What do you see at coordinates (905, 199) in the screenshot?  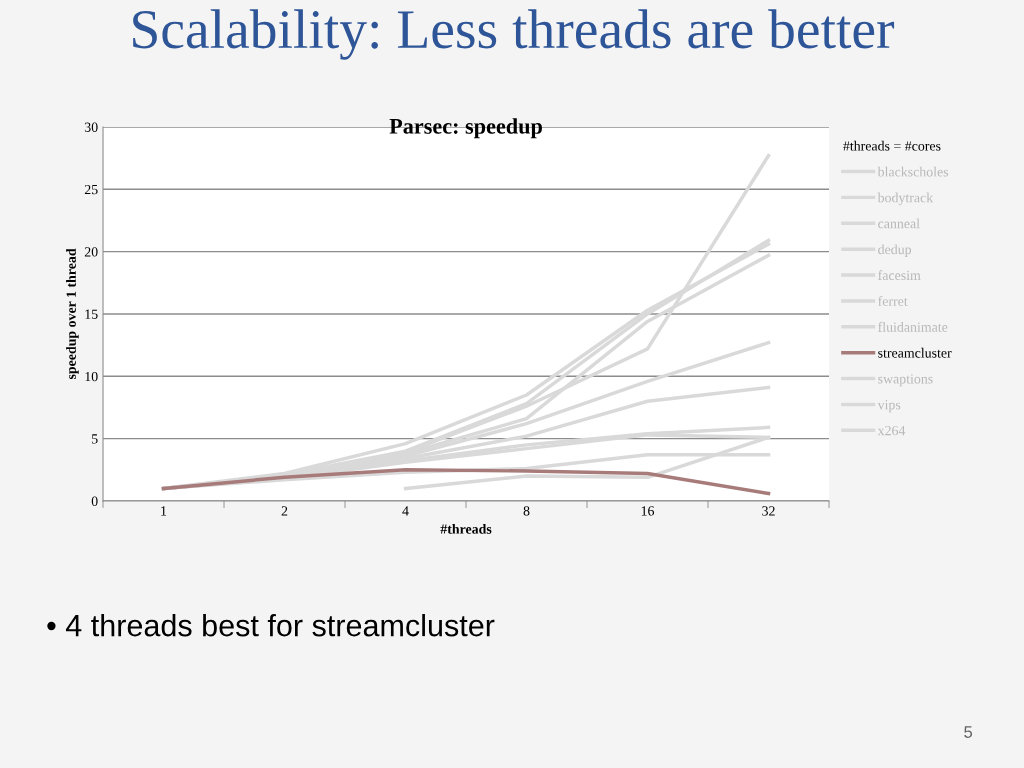 I see `legend-label: bodytrack` at bounding box center [905, 199].